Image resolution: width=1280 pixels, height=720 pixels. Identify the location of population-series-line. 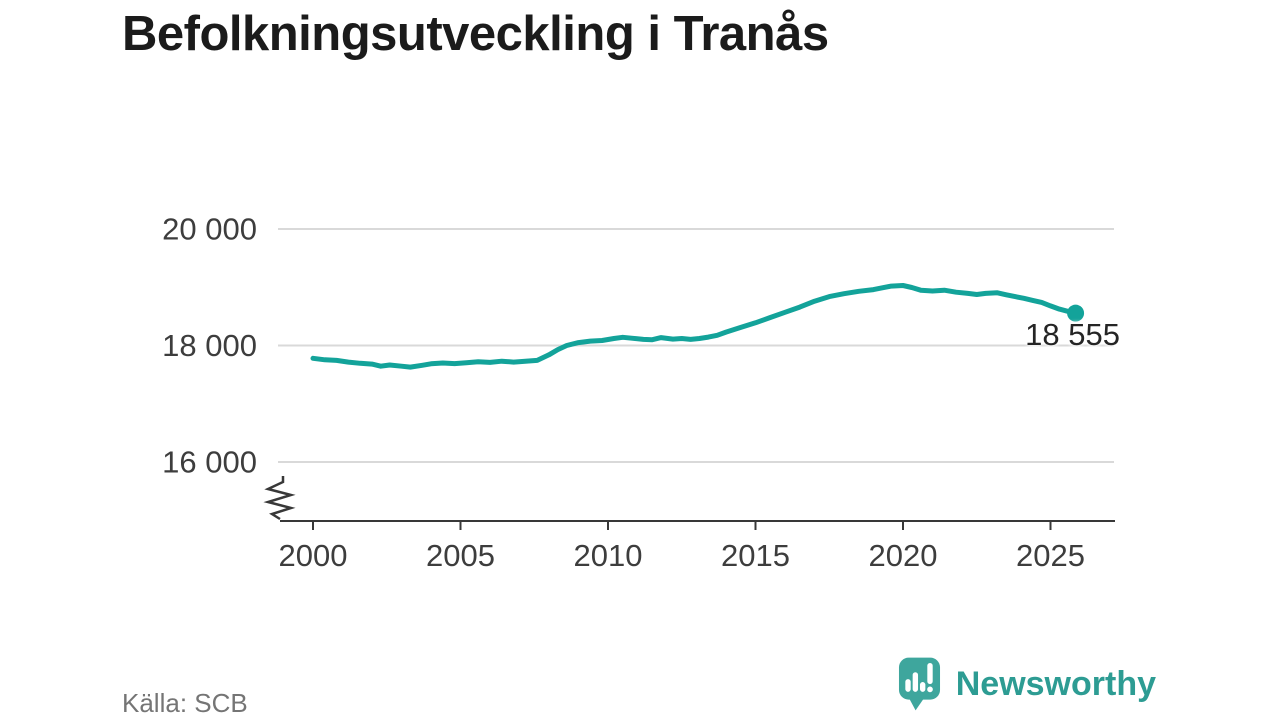
(694, 326).